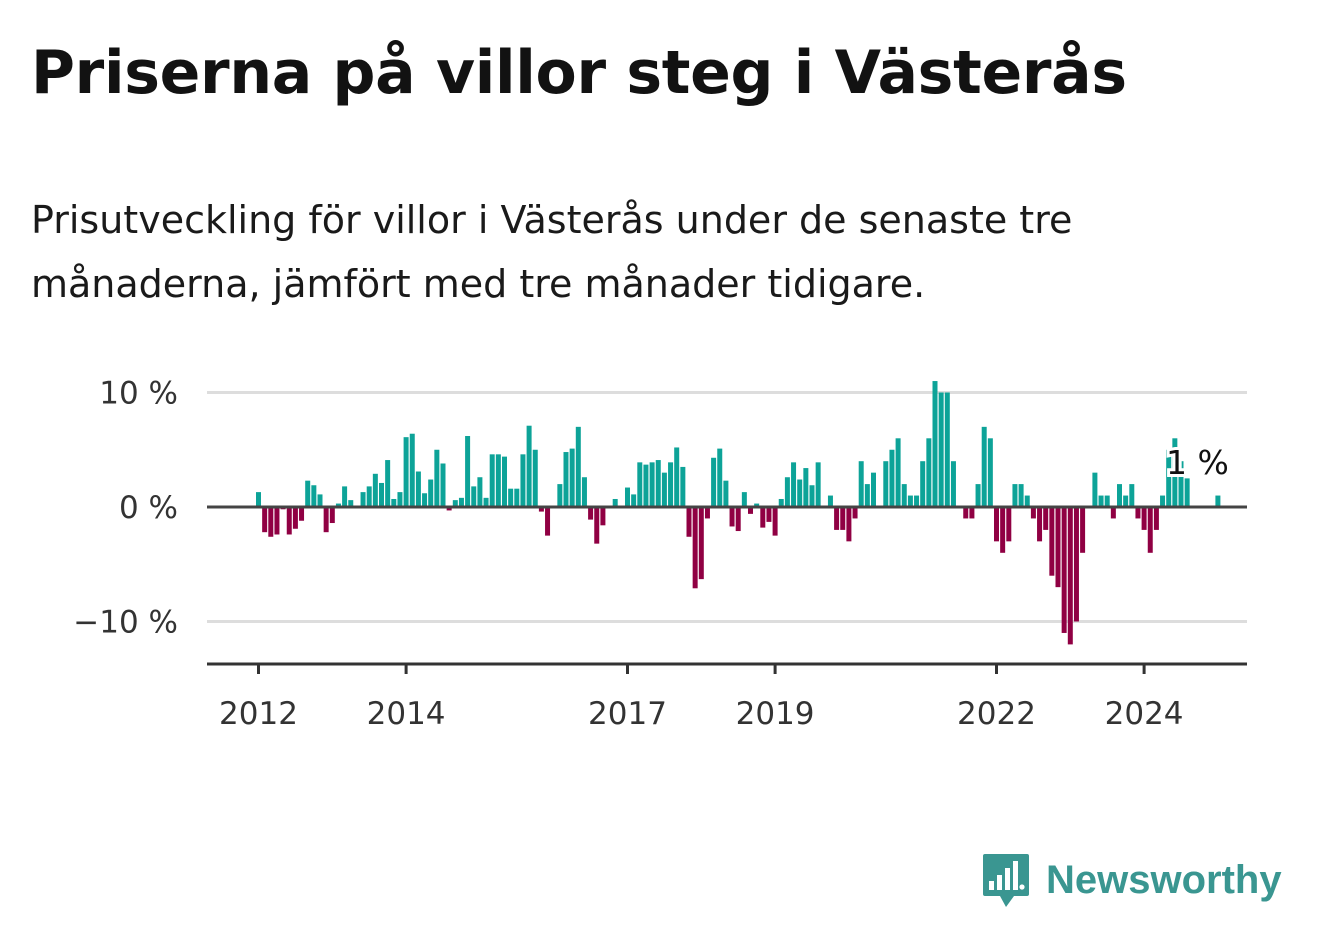 Image resolution: width=1322 pixels, height=939 pixels. I want to click on x-tick-label: 2022, so click(996, 714).